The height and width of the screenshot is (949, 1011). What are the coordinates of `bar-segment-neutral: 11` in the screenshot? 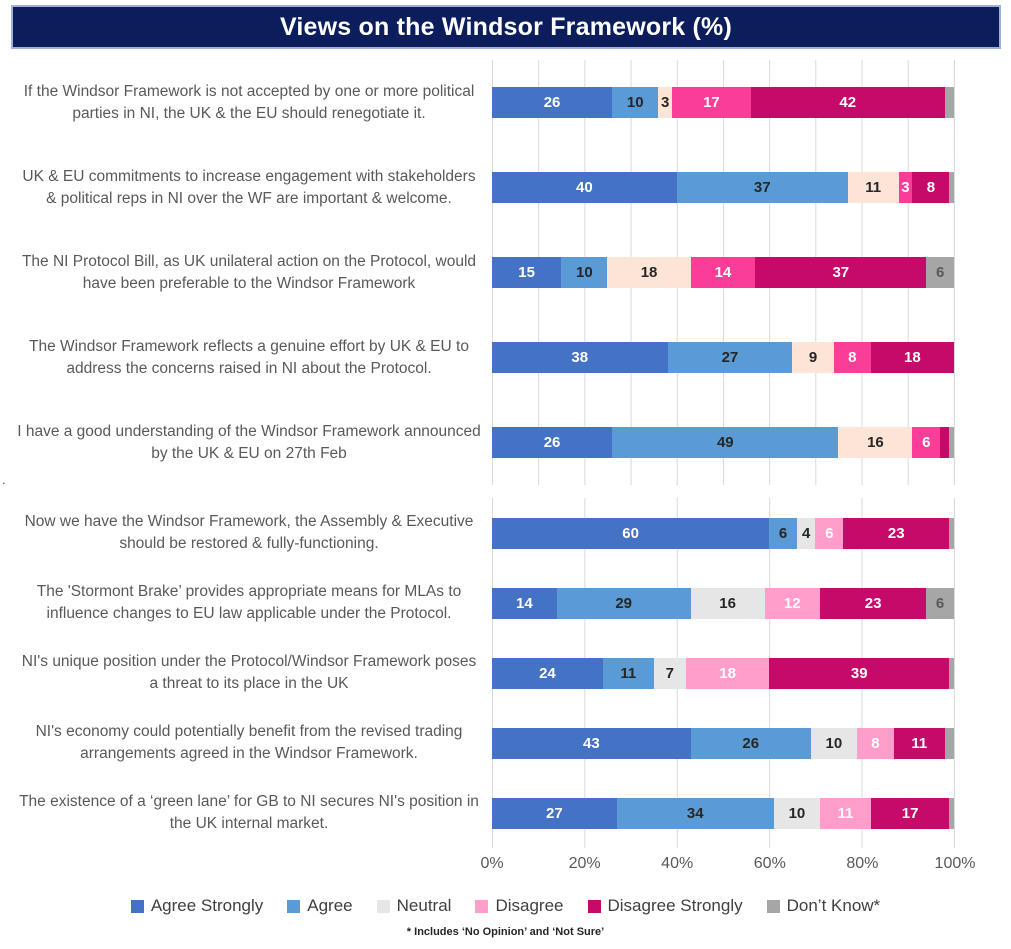 It's located at (873, 187).